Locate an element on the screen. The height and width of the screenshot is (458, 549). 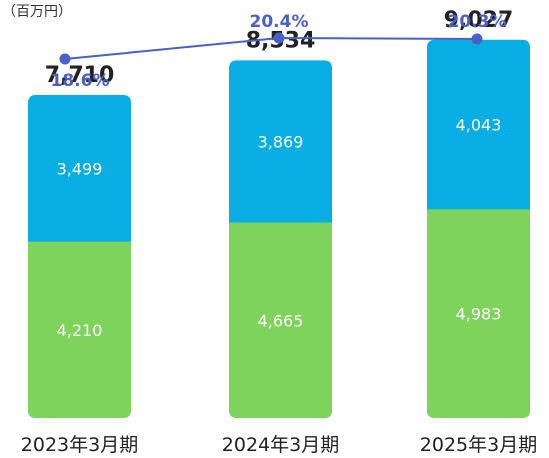
ratio-label: 20.3% is located at coordinates (477, 22).